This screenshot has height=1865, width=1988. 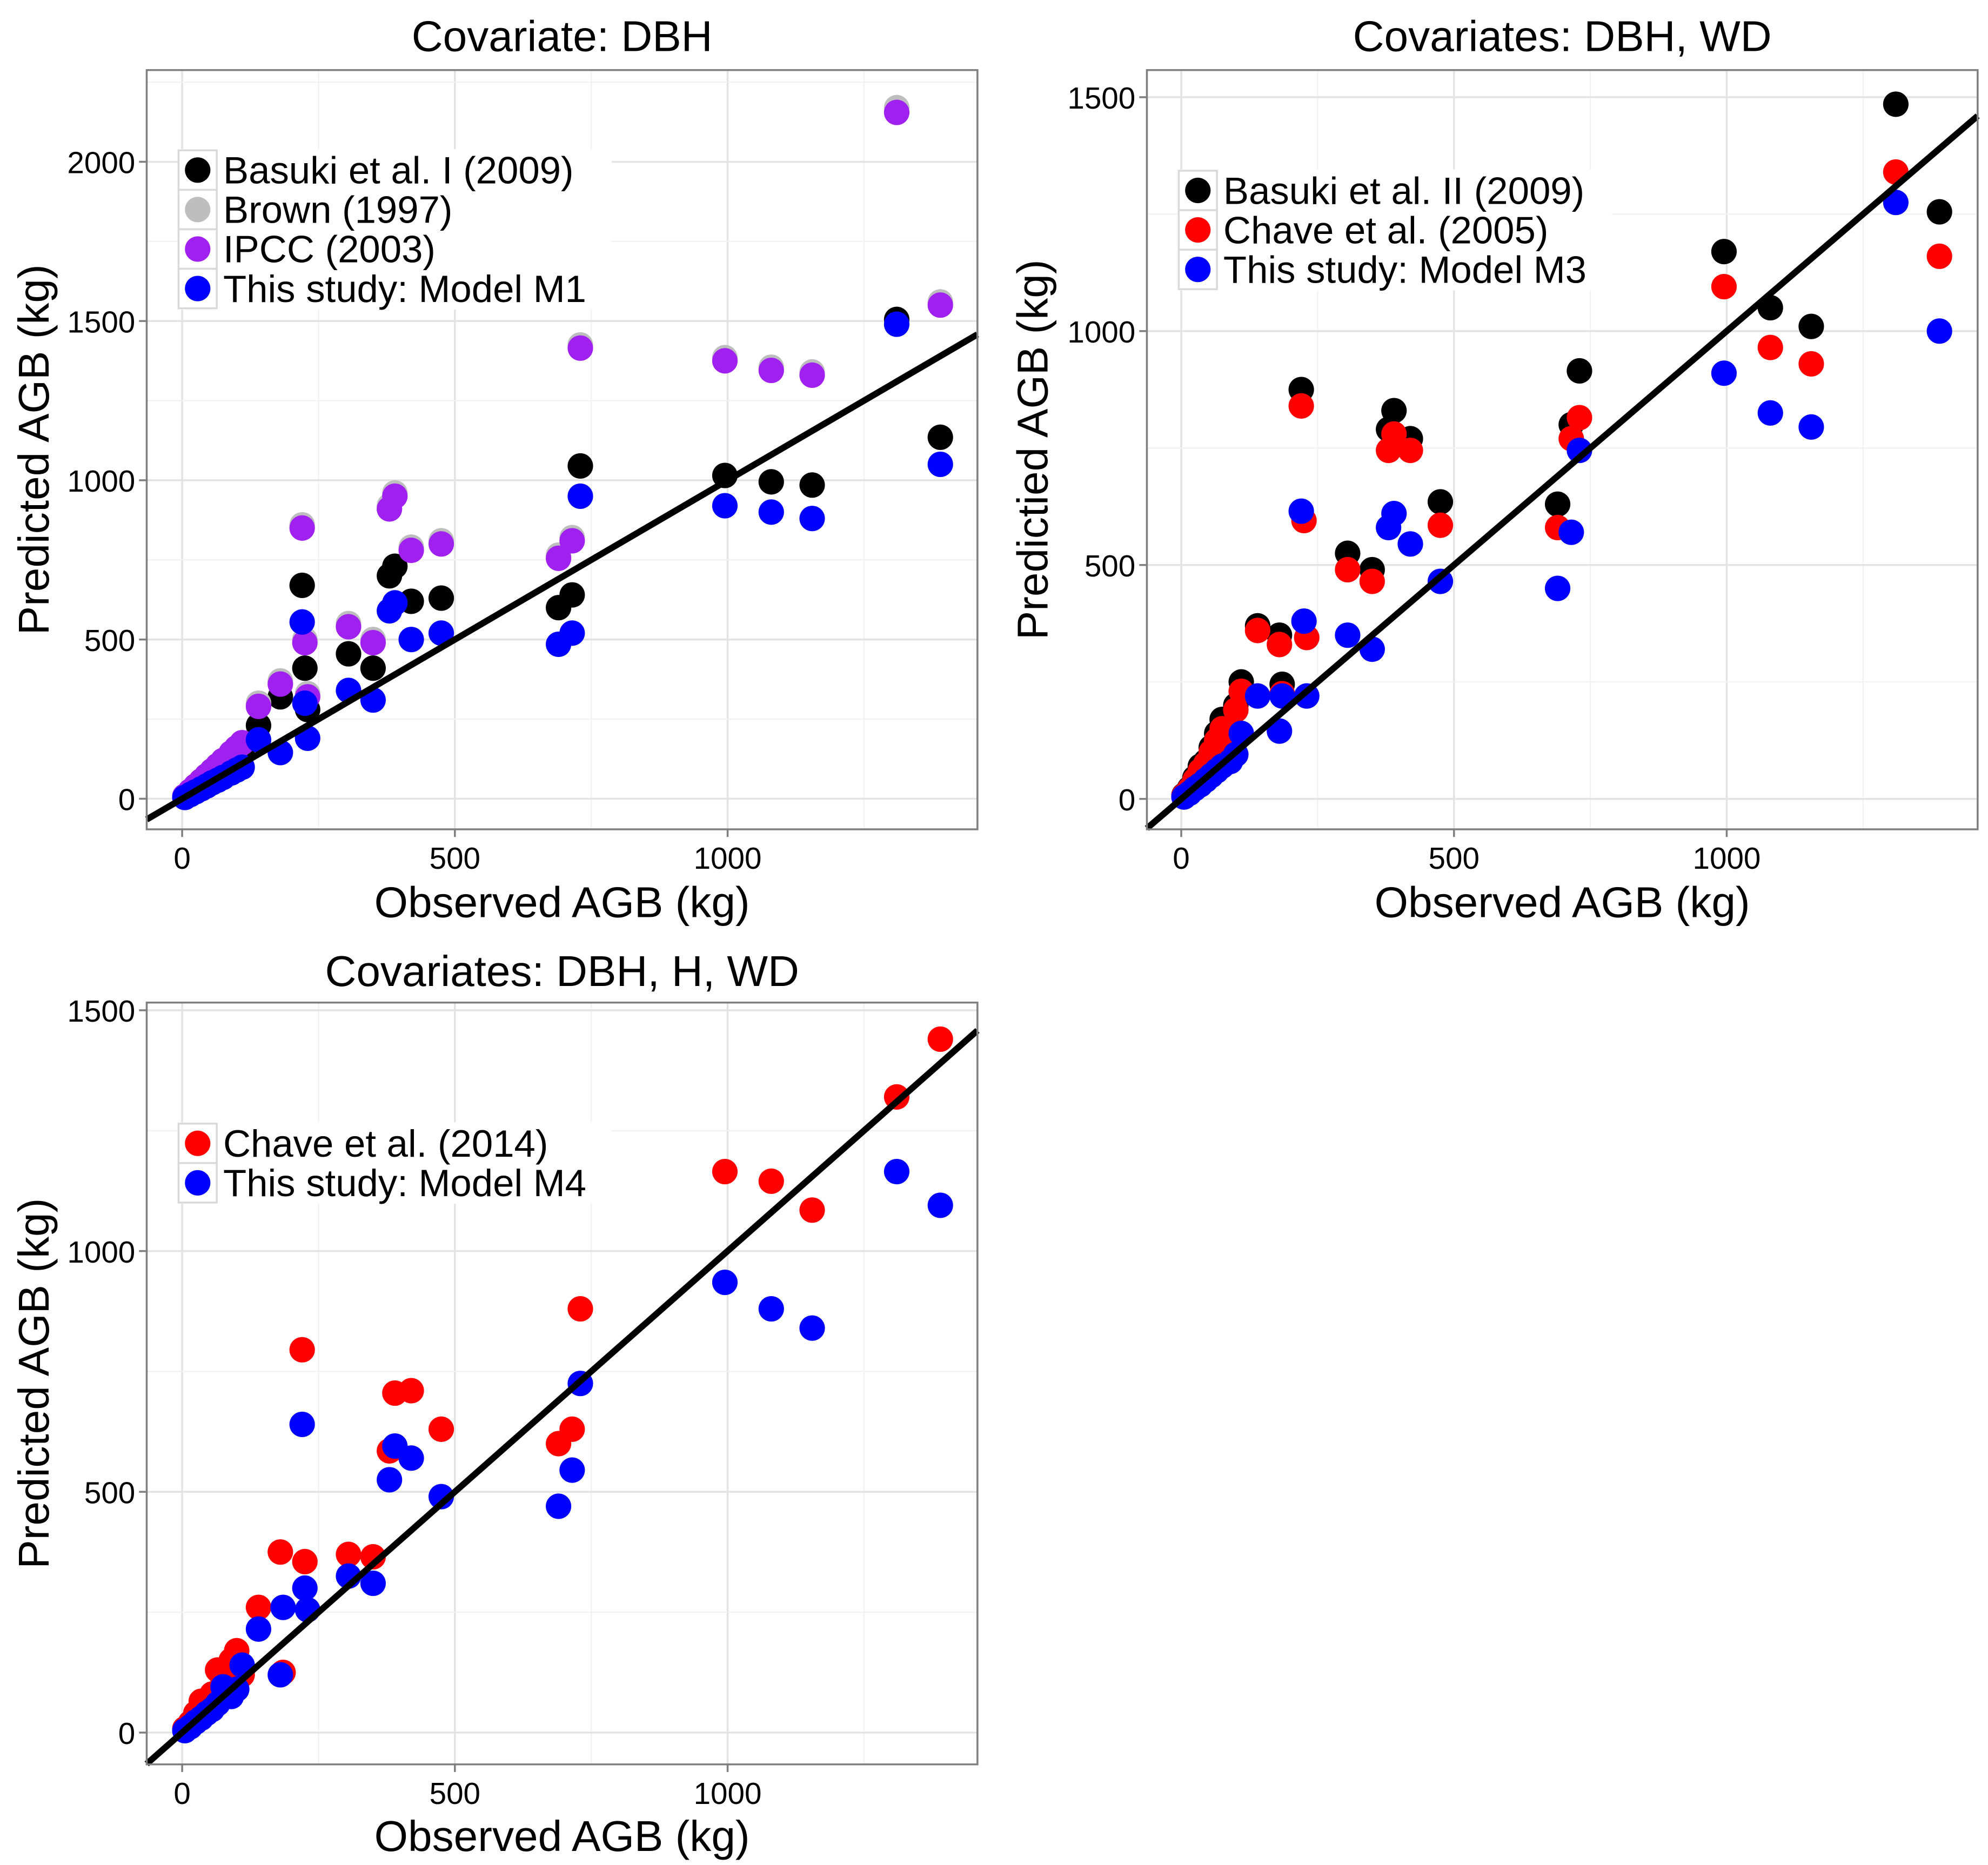 What do you see at coordinates (33, 1384) in the screenshot?
I see `y-axis-label: Predicted AGB (kg)` at bounding box center [33, 1384].